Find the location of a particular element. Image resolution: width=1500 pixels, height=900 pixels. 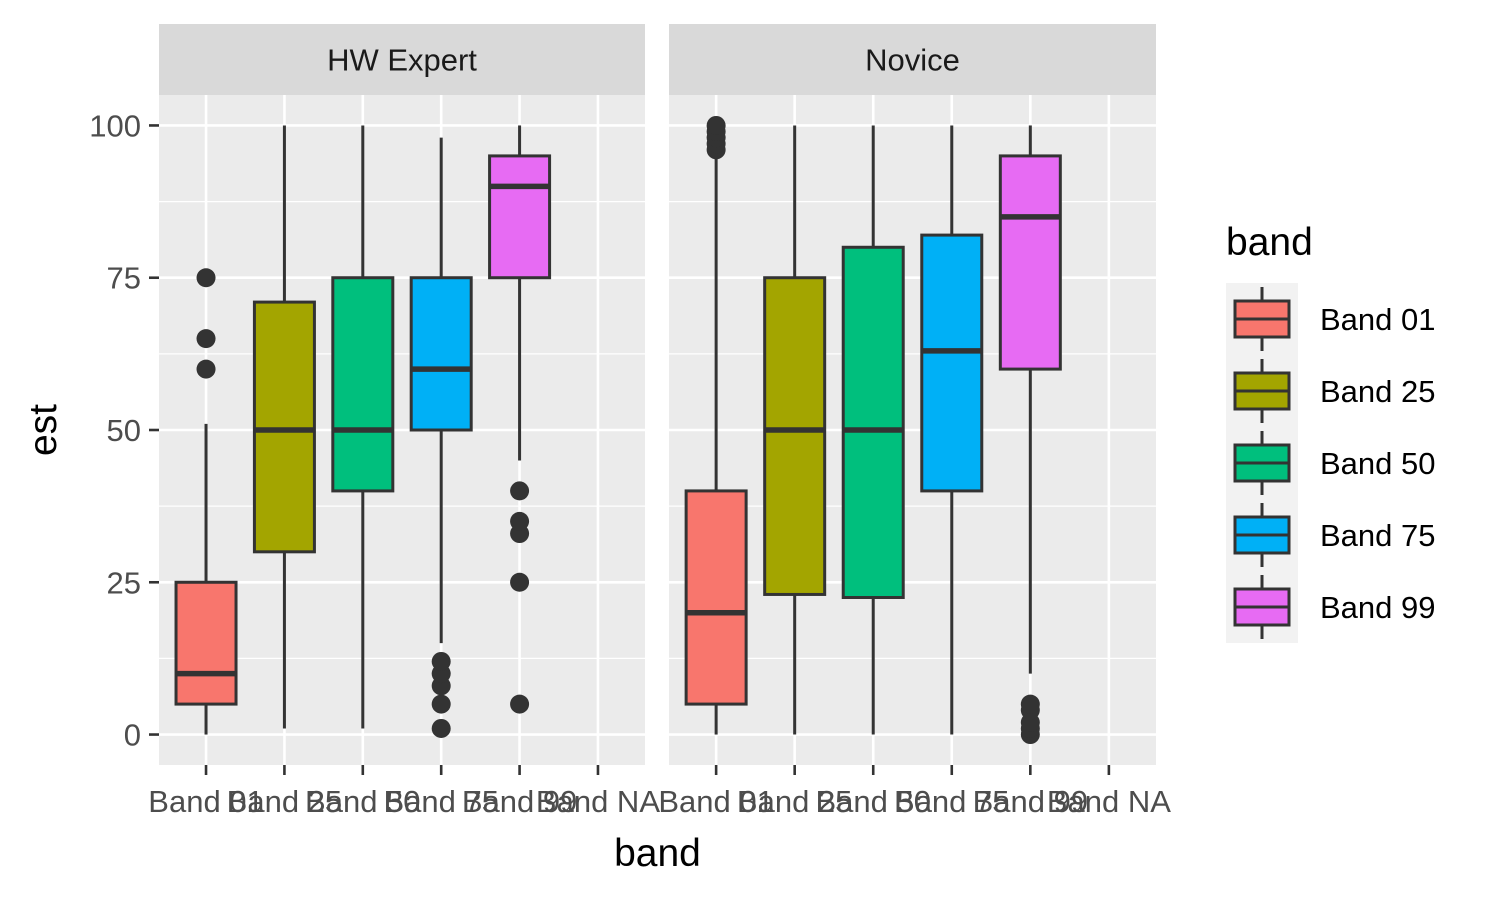

y-tick-label: 75 is located at coordinates (124, 278).